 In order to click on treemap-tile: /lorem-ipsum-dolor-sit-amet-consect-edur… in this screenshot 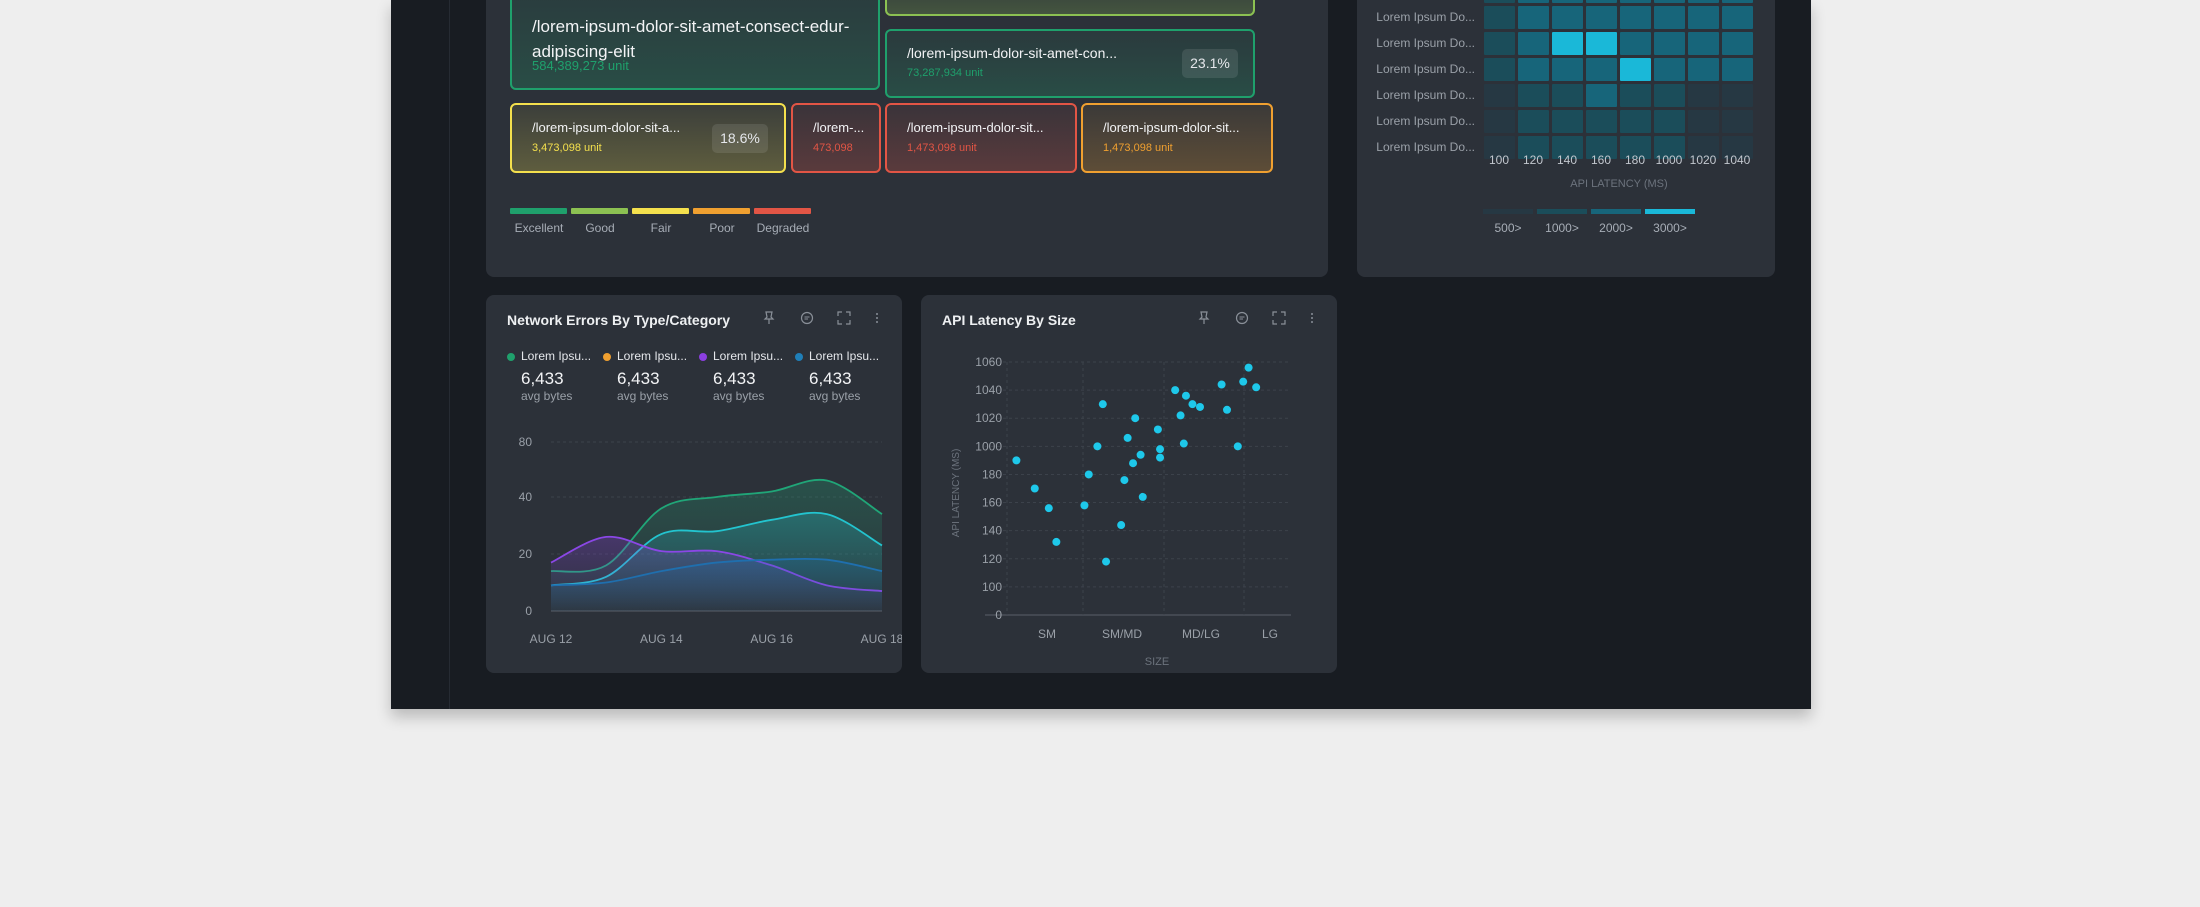, I will do `click(695, 45)`.